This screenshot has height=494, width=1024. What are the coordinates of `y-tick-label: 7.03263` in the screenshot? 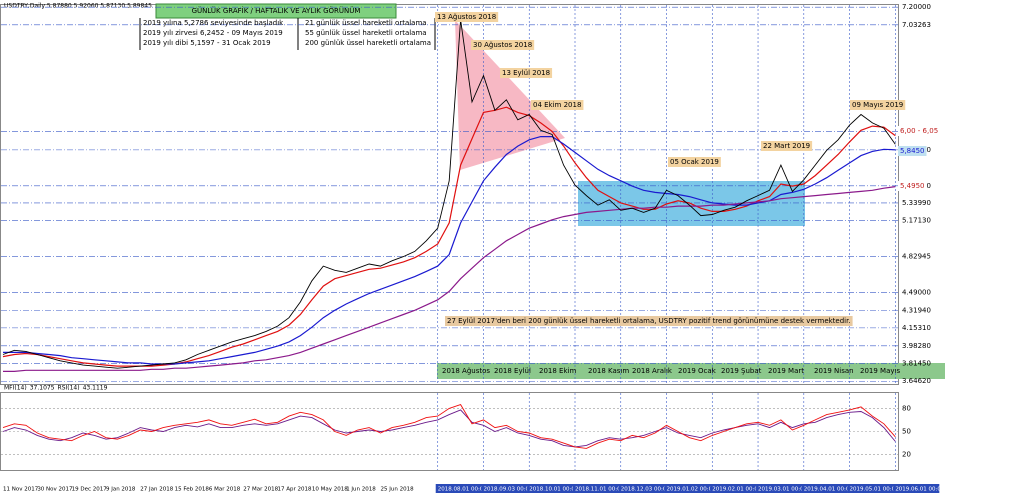 It's located at (916, 25).